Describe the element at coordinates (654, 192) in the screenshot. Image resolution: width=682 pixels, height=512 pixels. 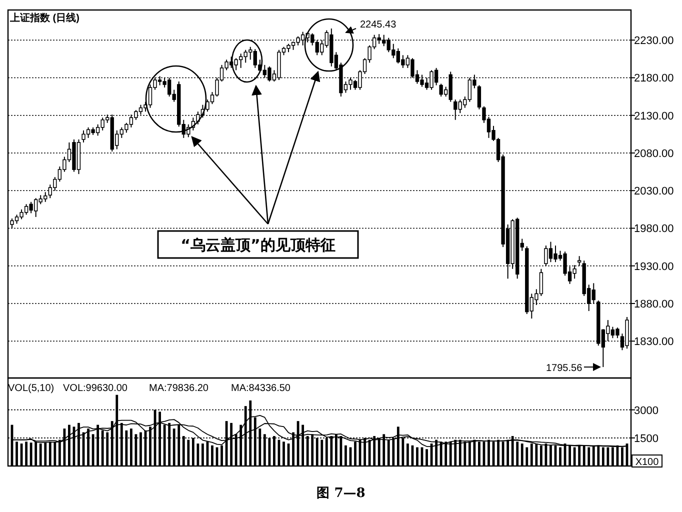
I see `y-tick-label: 2030.00` at that location.